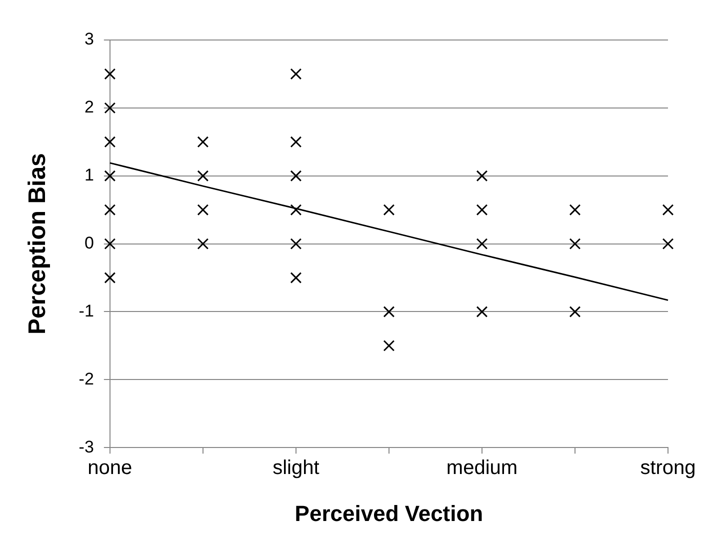  I want to click on x-tick-label: slight, so click(296, 468).